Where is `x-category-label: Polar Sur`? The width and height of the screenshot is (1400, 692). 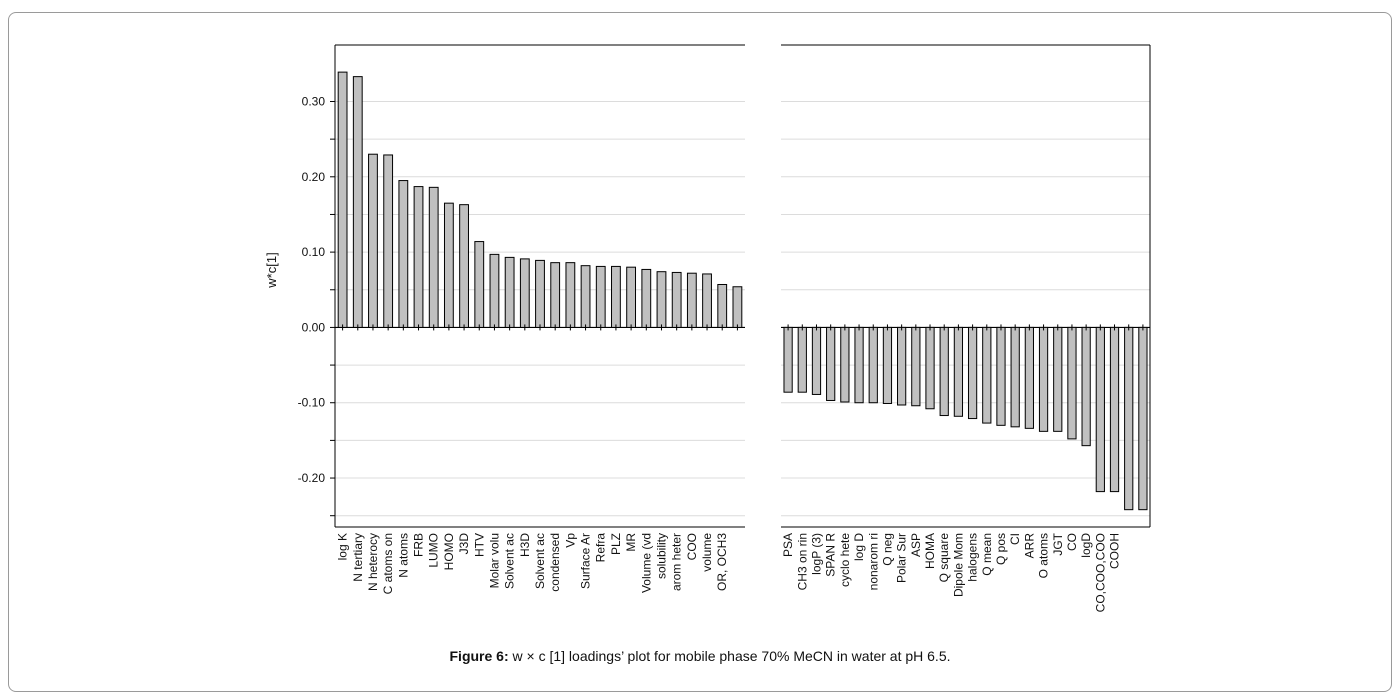
x-category-label: Polar Sur is located at coordinates (902, 558).